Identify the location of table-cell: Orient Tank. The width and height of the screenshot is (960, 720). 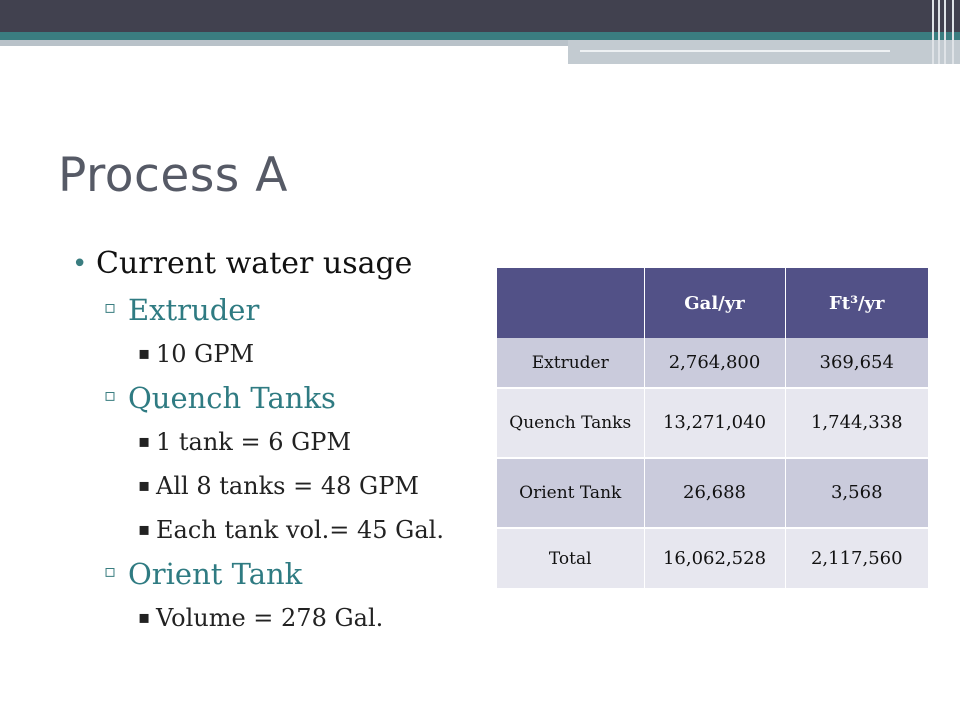
(571, 493).